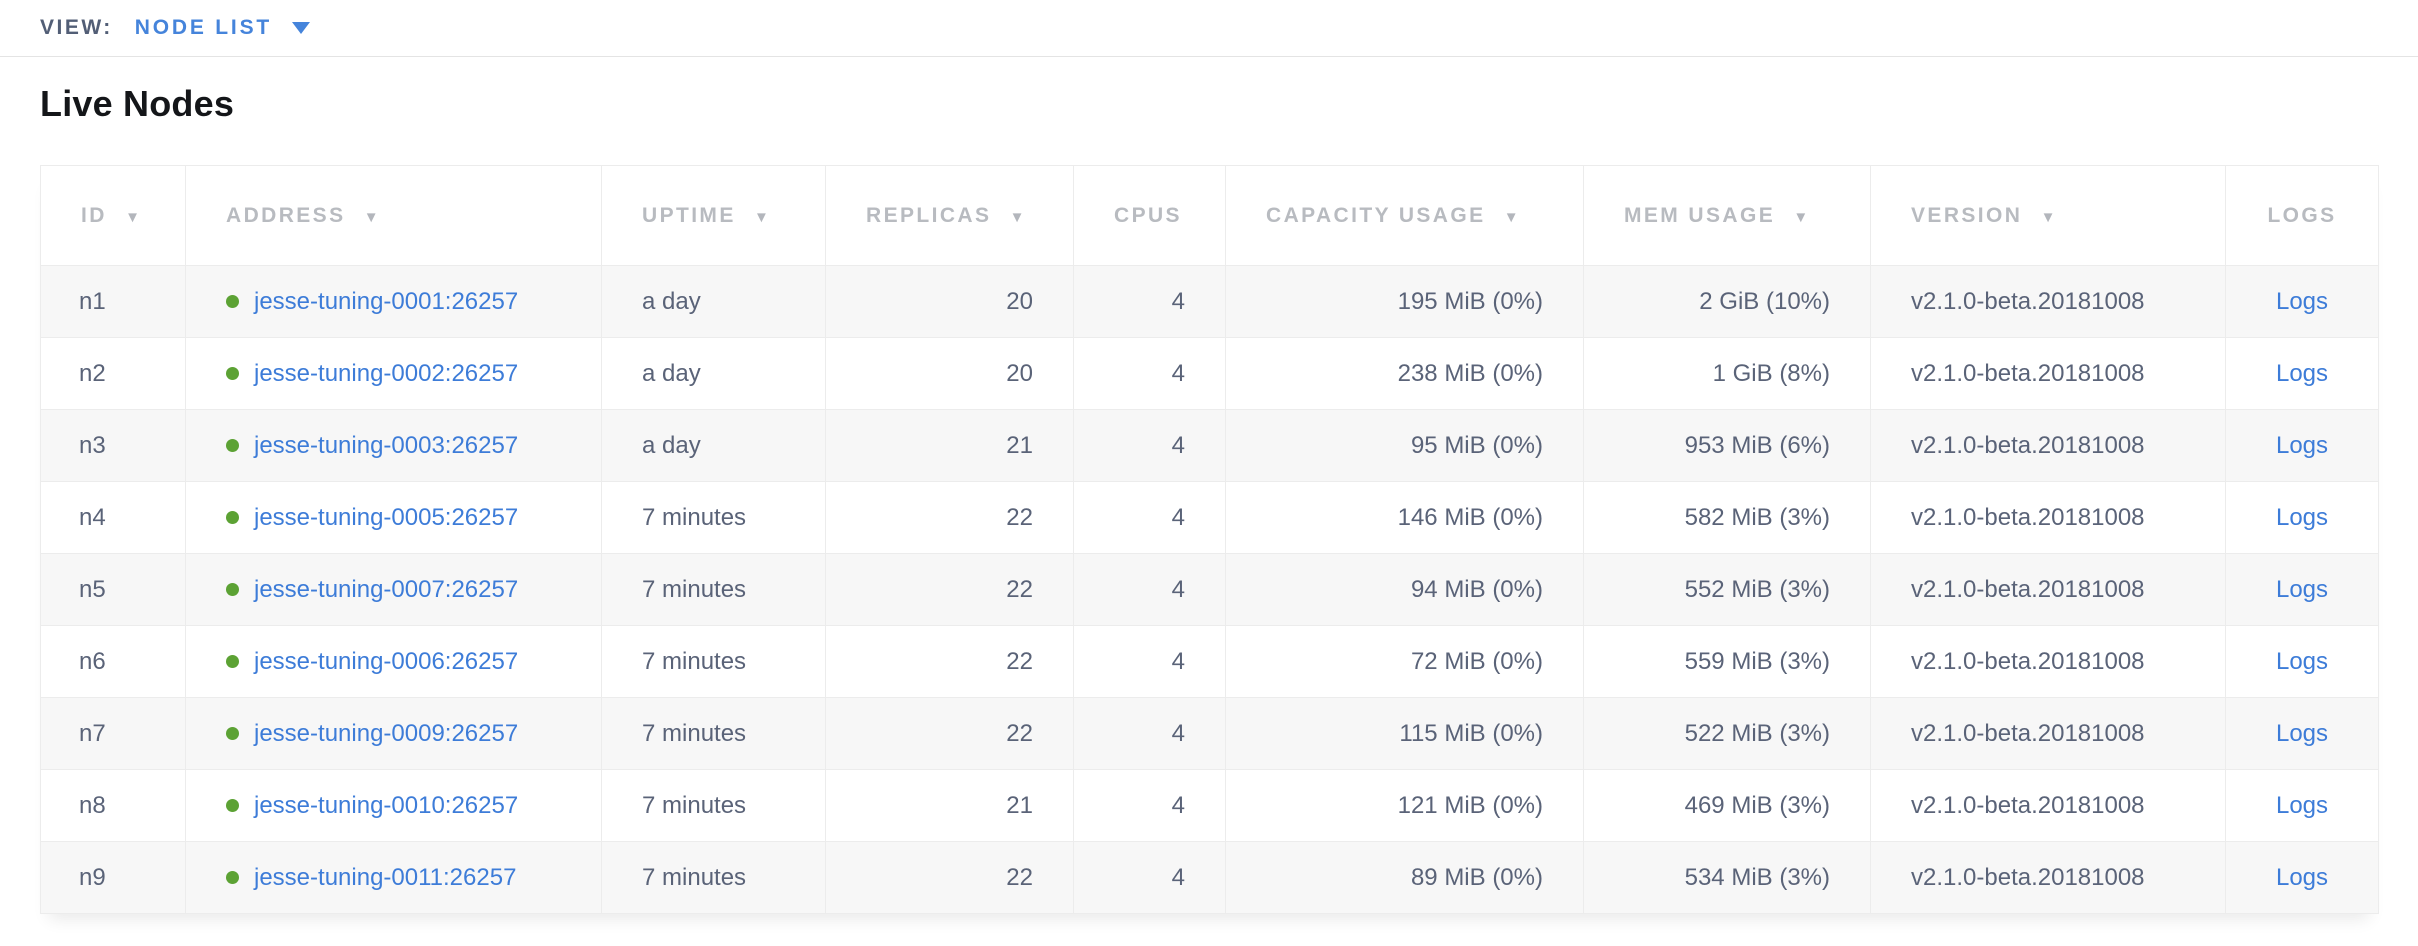  What do you see at coordinates (1404, 877) in the screenshot?
I see `node-capacity-cell: 89 MiB (0%)` at bounding box center [1404, 877].